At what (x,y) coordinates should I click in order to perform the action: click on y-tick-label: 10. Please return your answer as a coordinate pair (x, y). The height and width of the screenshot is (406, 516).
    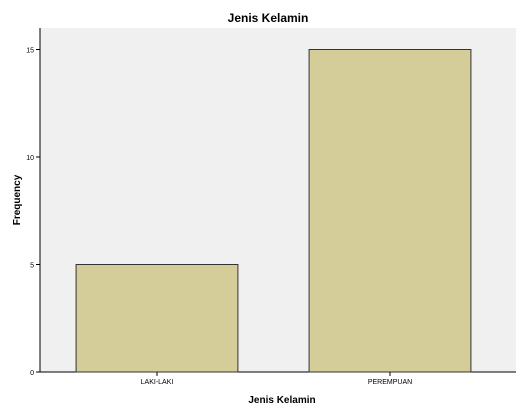
    Looking at the image, I should click on (30, 158).